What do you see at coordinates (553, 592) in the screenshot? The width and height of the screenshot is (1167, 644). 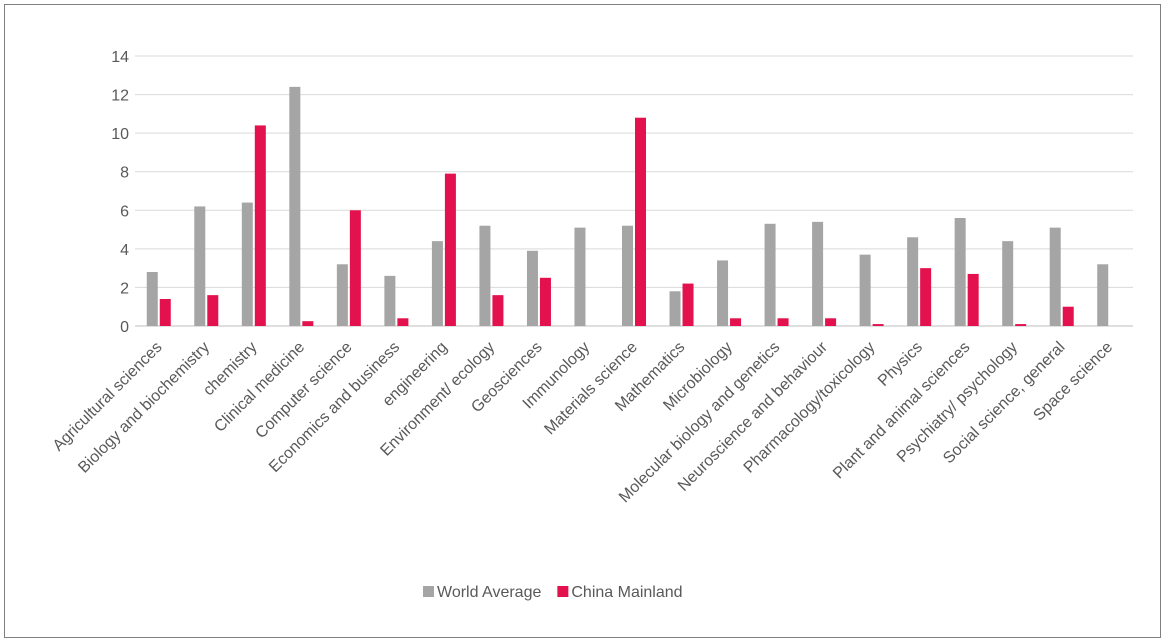 I see `legend: World Average China Mainland` at bounding box center [553, 592].